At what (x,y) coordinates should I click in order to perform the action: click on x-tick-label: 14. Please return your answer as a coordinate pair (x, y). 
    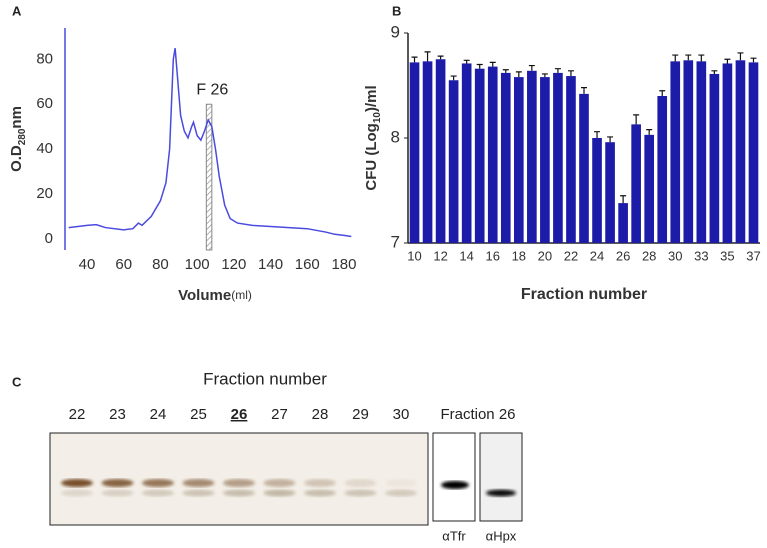
    Looking at the image, I should click on (466, 255).